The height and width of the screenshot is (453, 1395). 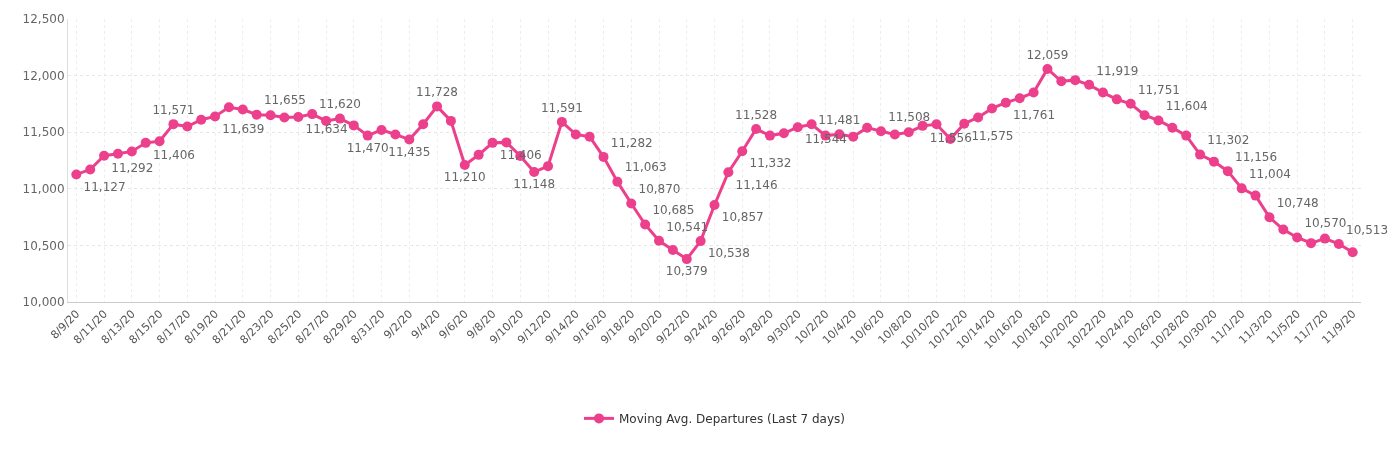 I want to click on data-label: 10,748, so click(x=1297, y=203).